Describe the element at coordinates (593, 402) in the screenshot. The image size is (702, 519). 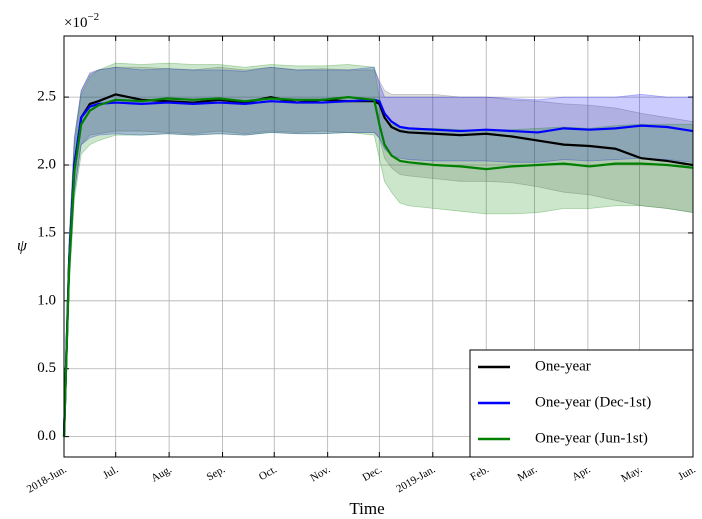
I see `legend-label: One-year (Dec-1st)` at that location.